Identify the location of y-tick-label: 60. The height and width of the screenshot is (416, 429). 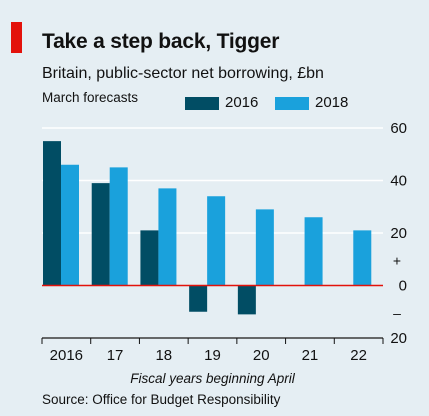
(398, 128).